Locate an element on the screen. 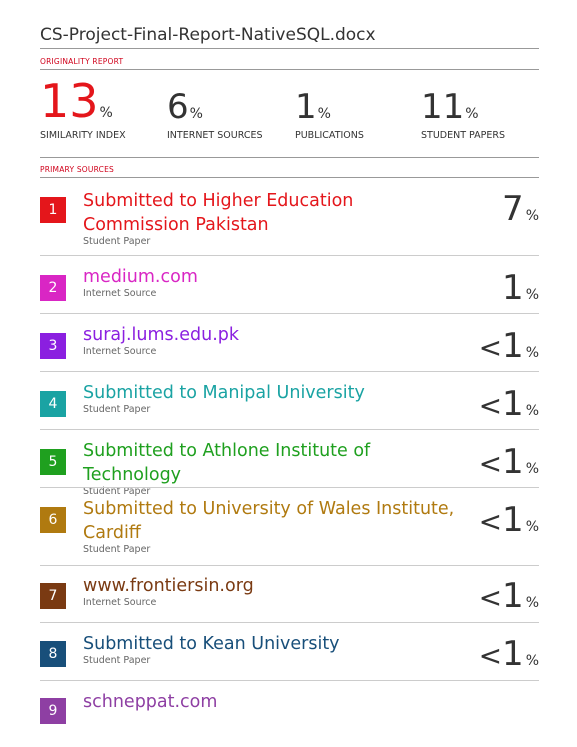 This screenshot has height=747, width=577. source-rank-badge: 6 is located at coordinates (53, 520).